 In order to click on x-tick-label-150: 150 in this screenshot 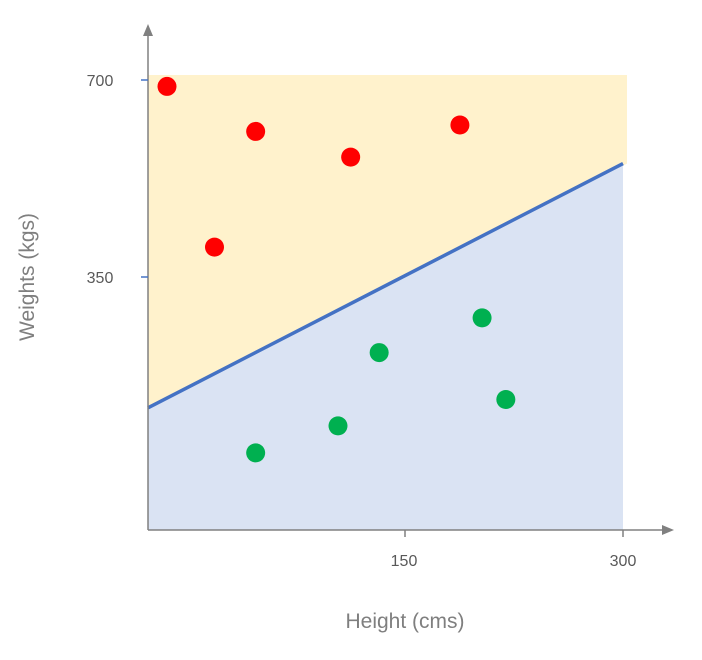, I will do `click(404, 561)`.